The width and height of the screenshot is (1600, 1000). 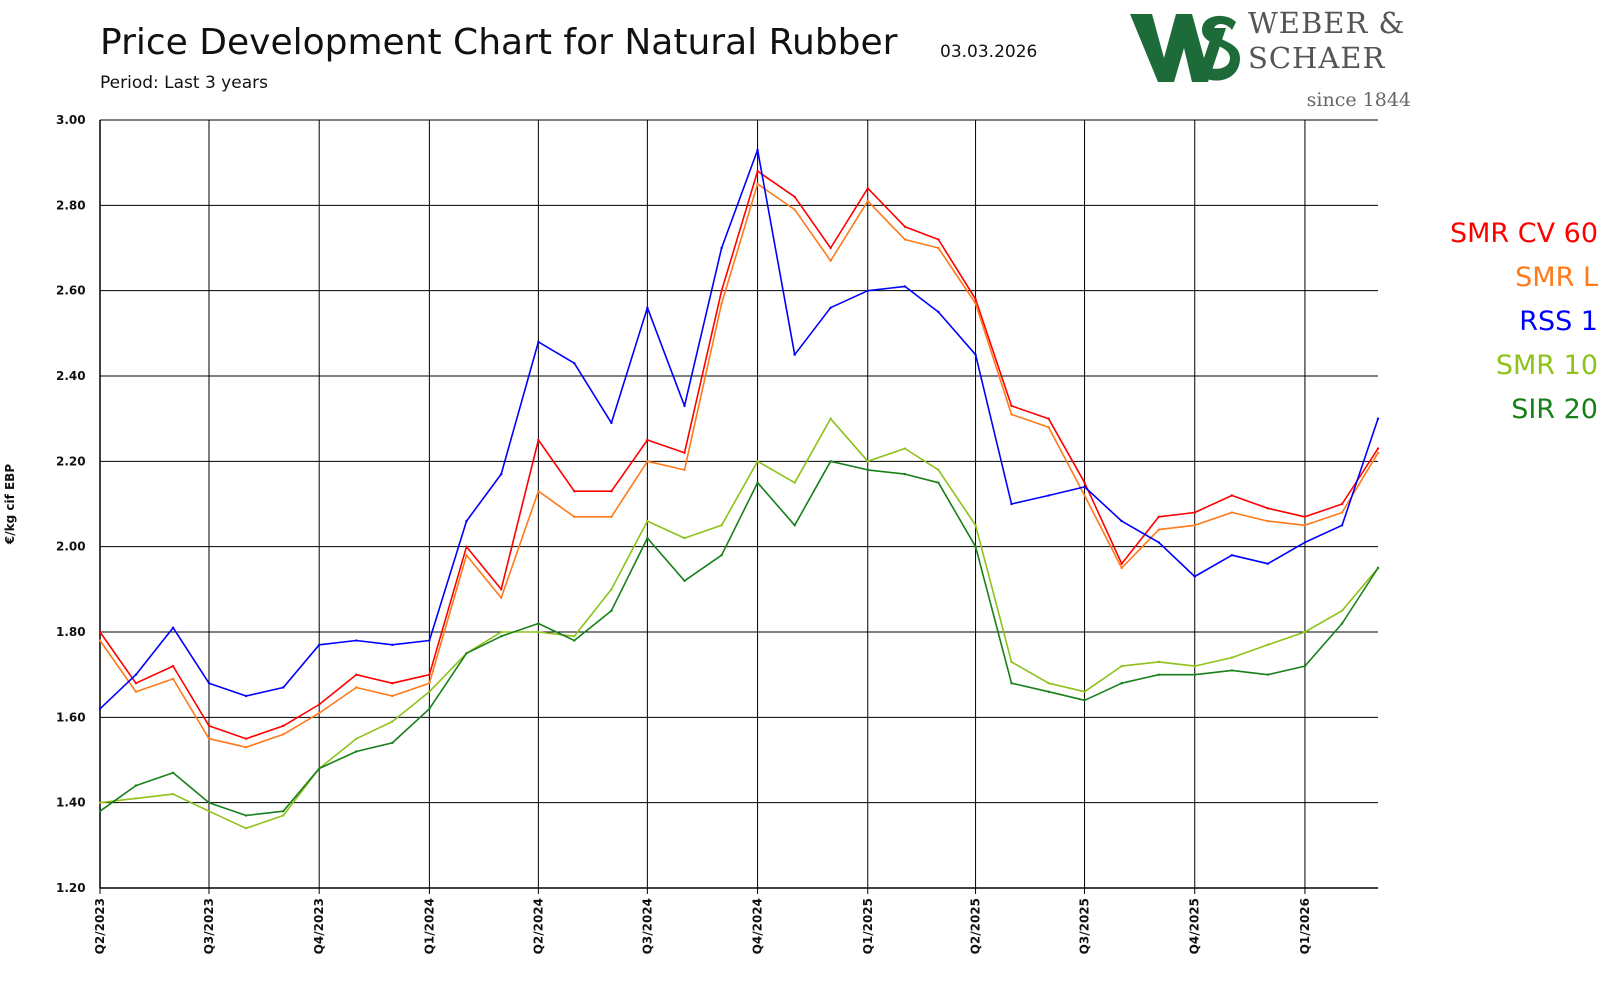 I want to click on y-tick-label: 2.40, so click(x=71, y=376).